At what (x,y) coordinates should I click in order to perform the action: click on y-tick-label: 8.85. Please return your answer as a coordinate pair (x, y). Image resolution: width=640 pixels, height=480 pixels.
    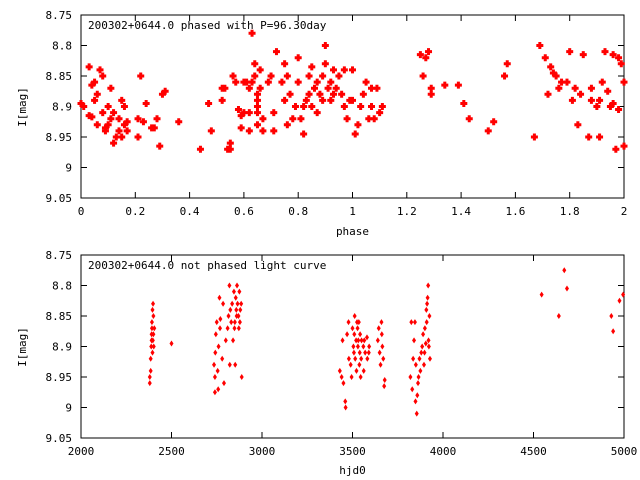
    Looking at the image, I should click on (59, 316).